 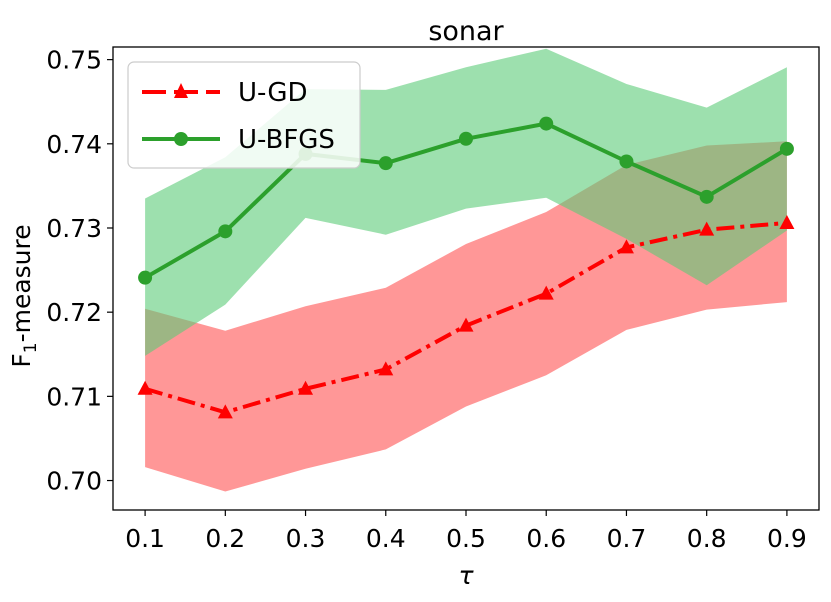 What do you see at coordinates (707, 538) in the screenshot?
I see `x-tick-label: 0.8` at bounding box center [707, 538].